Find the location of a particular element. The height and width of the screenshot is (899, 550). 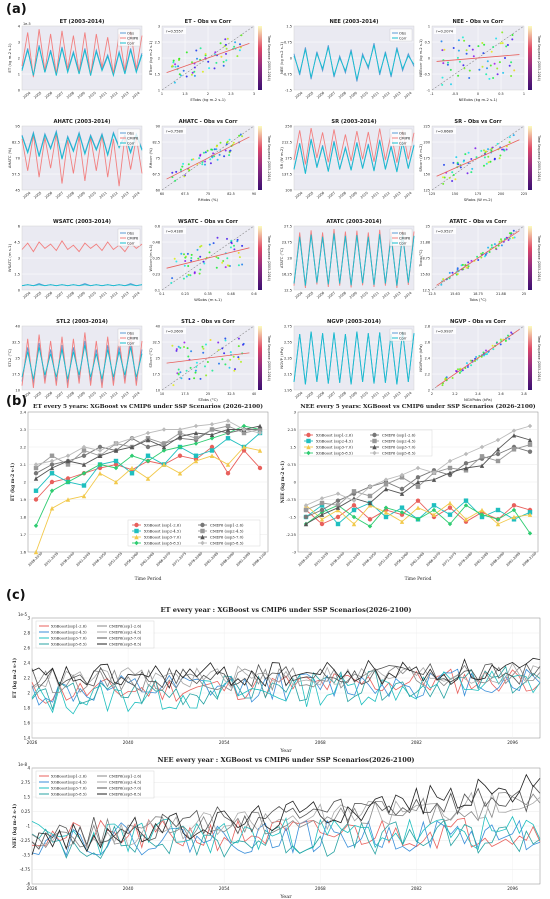

x-tick-label: 2012 is located at coordinates (385, 95).